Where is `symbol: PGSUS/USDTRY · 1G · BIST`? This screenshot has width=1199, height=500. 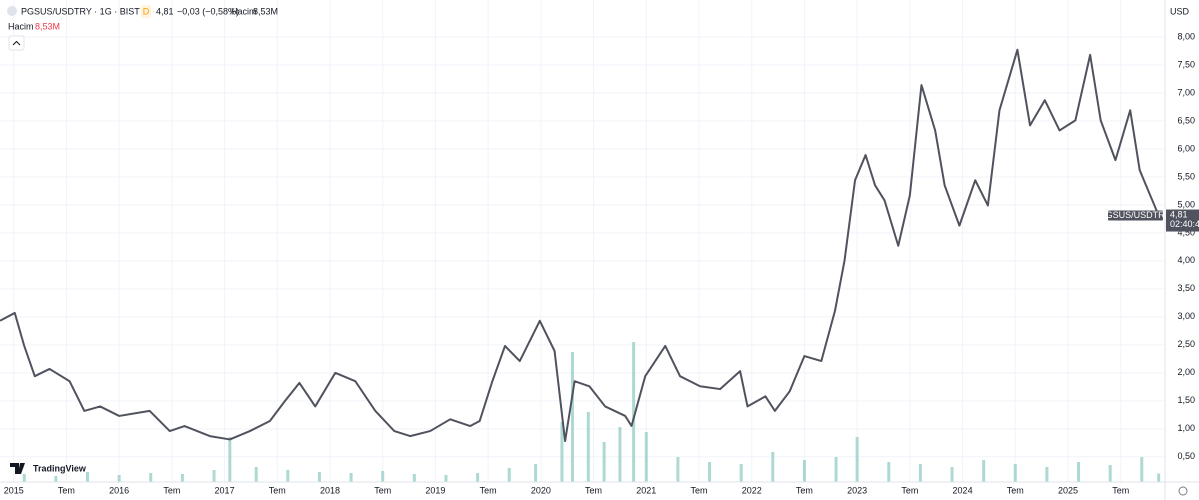
symbol: PGSUS/USDTRY · 1G · BIST is located at coordinates (80, 11).